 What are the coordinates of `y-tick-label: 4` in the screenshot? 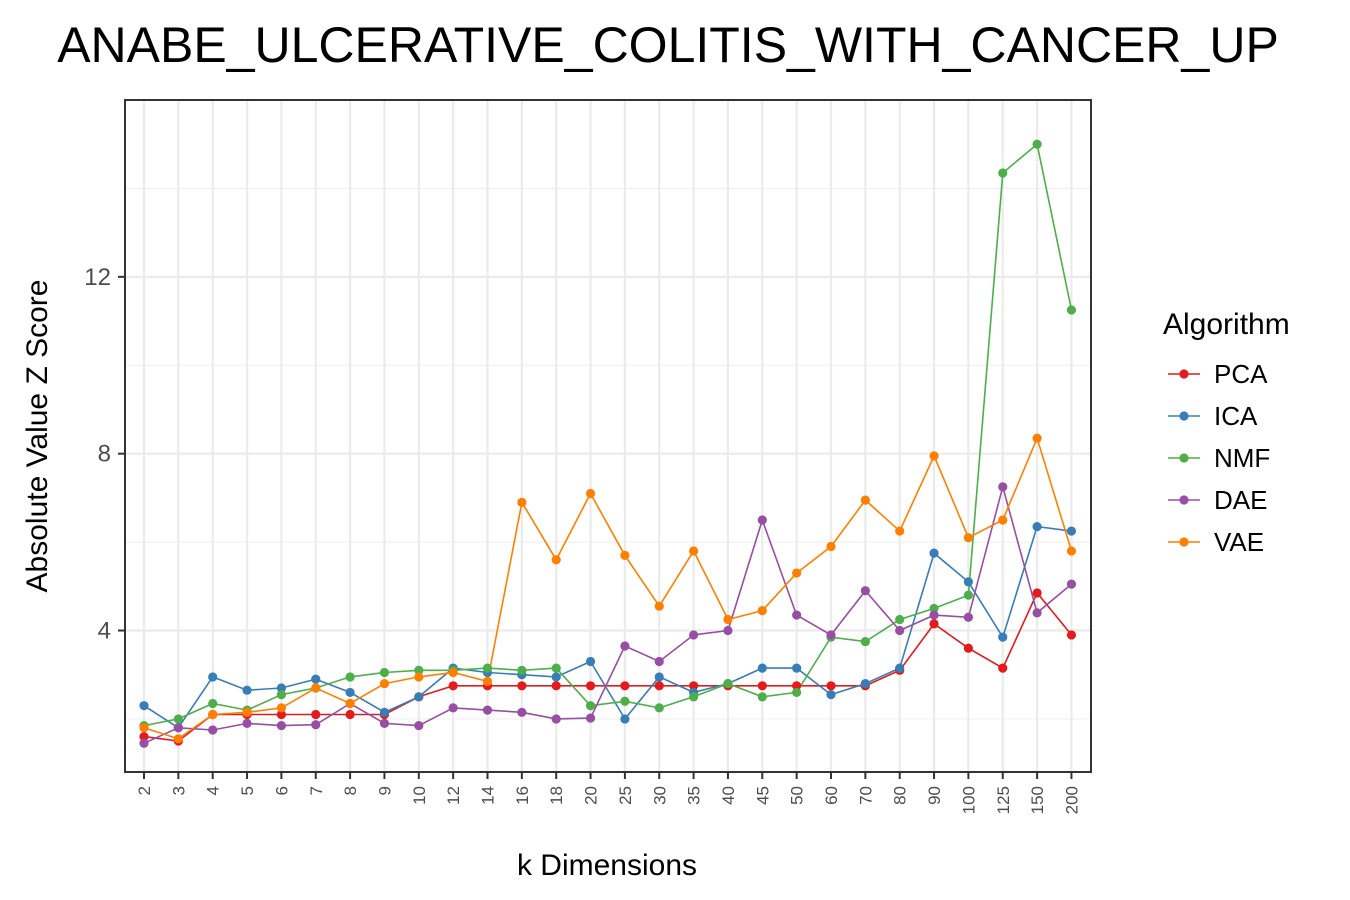 It's located at (104, 631).